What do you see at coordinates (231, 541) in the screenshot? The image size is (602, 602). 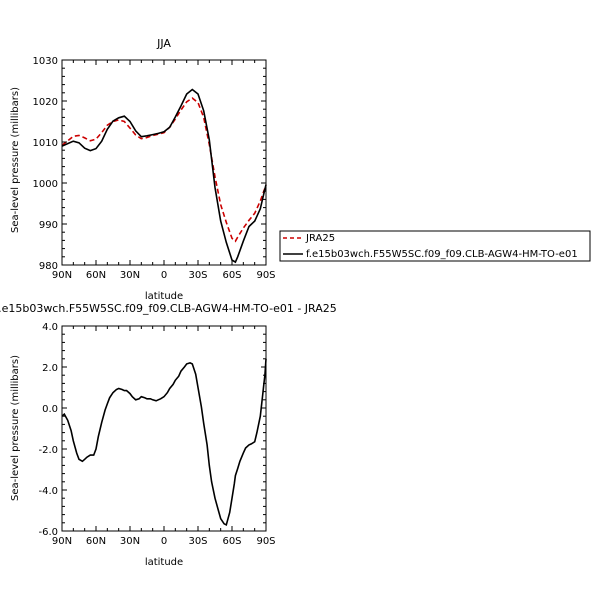 I see `panel1-xtick-label-5: 60S` at bounding box center [231, 541].